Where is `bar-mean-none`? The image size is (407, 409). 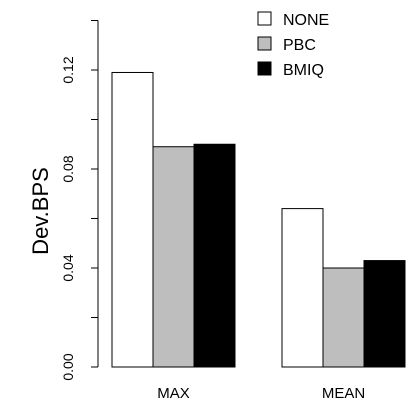
bar-mean-none is located at coordinates (302, 288).